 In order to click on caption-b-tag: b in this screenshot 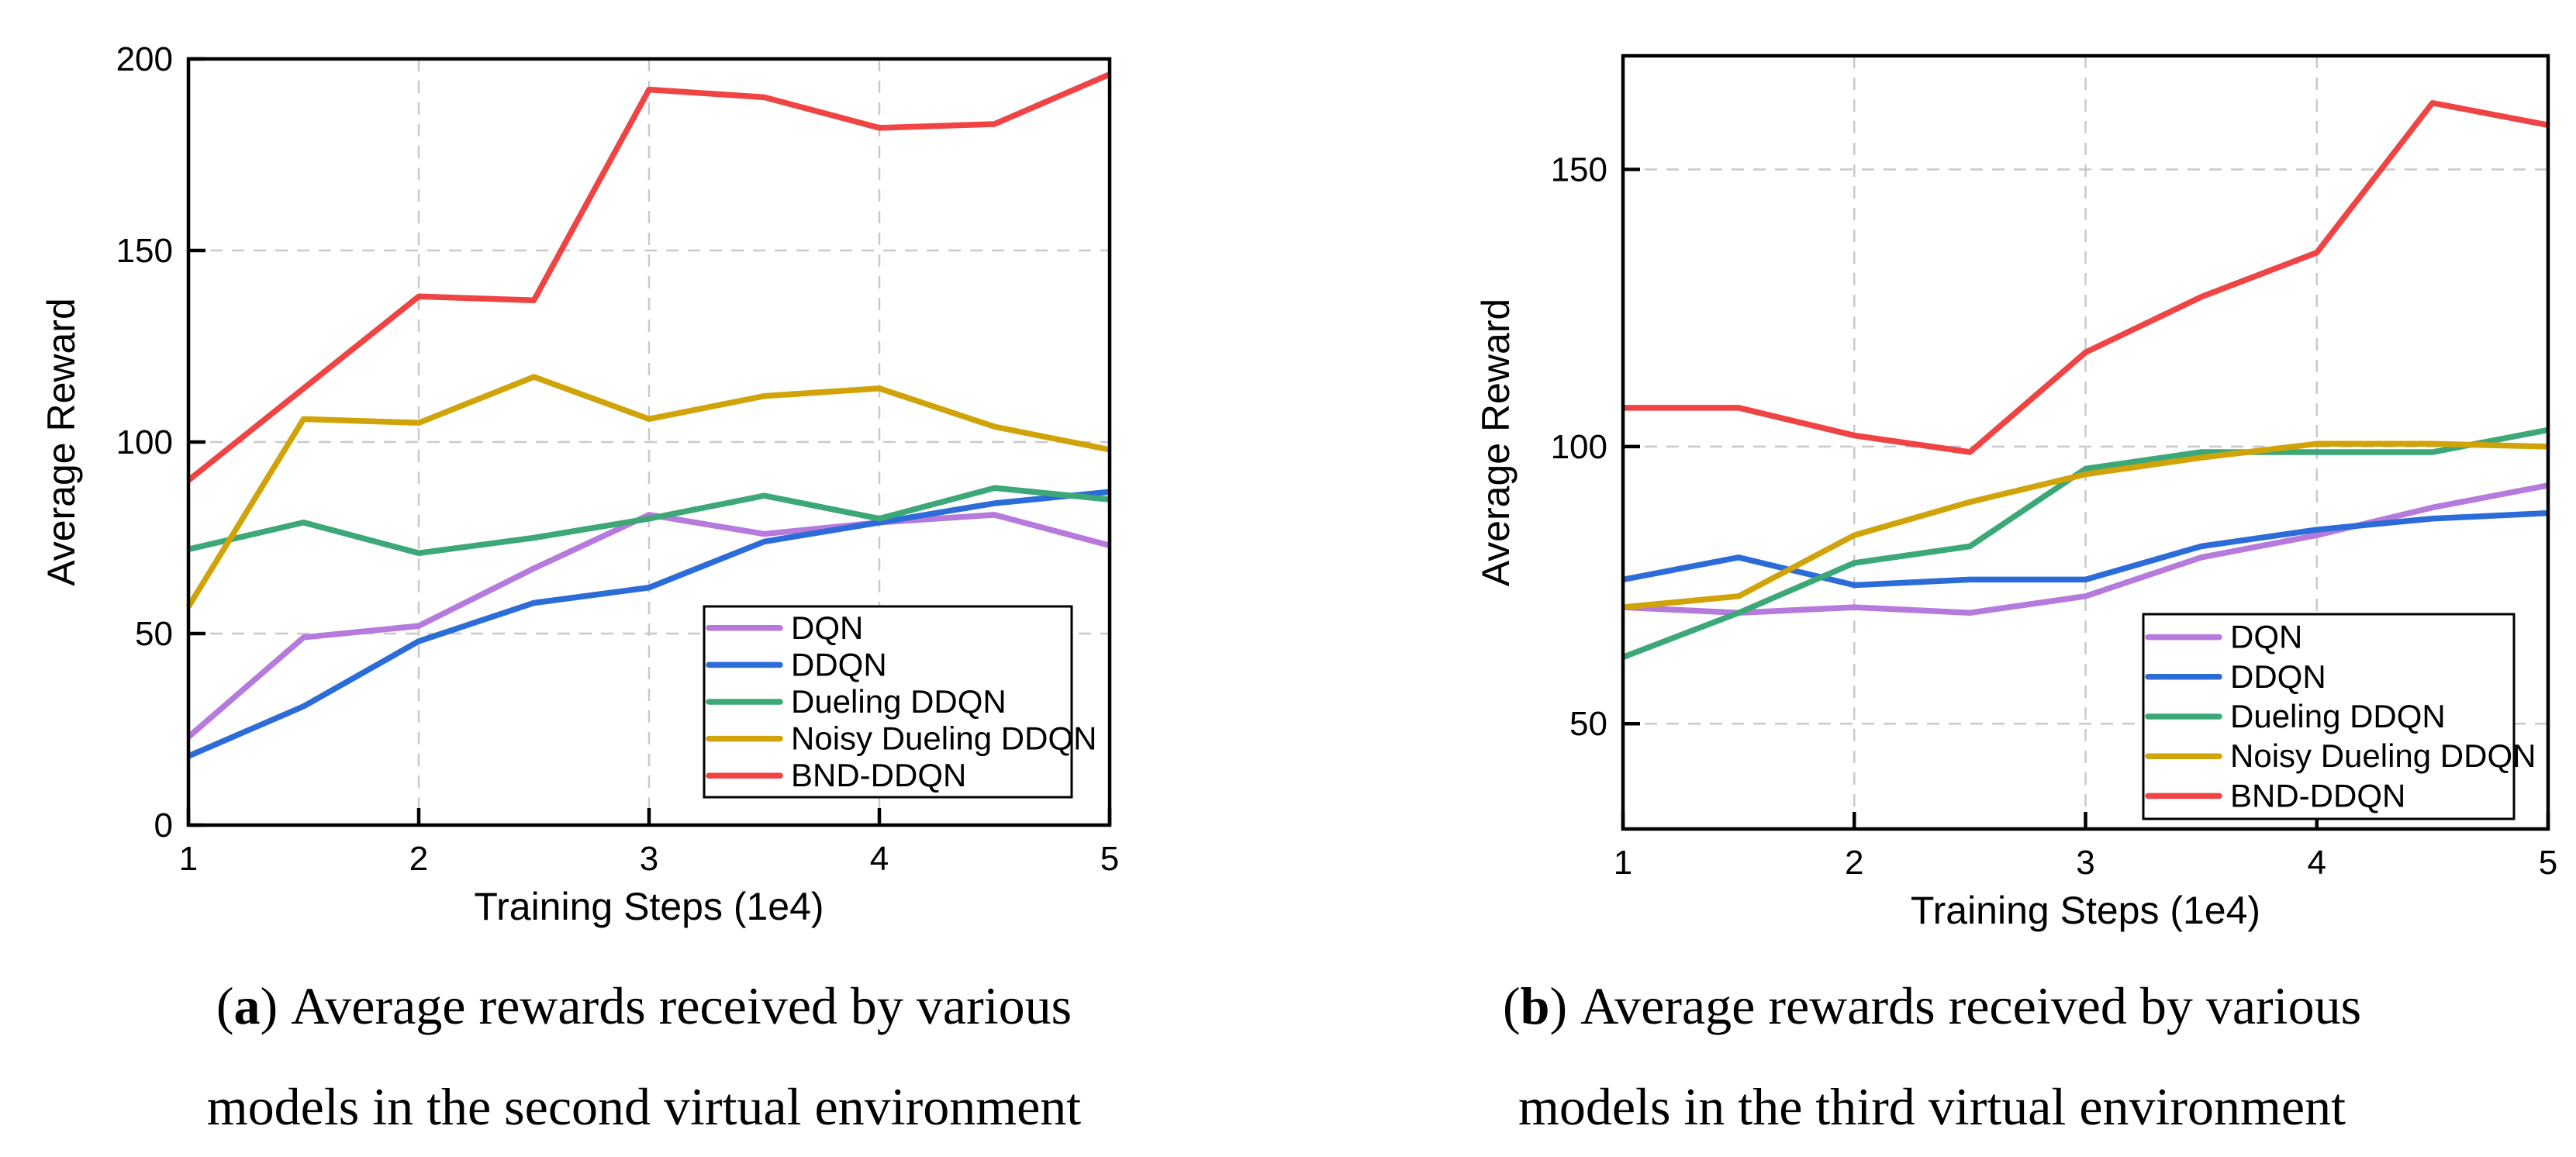, I will do `click(1535, 1005)`.